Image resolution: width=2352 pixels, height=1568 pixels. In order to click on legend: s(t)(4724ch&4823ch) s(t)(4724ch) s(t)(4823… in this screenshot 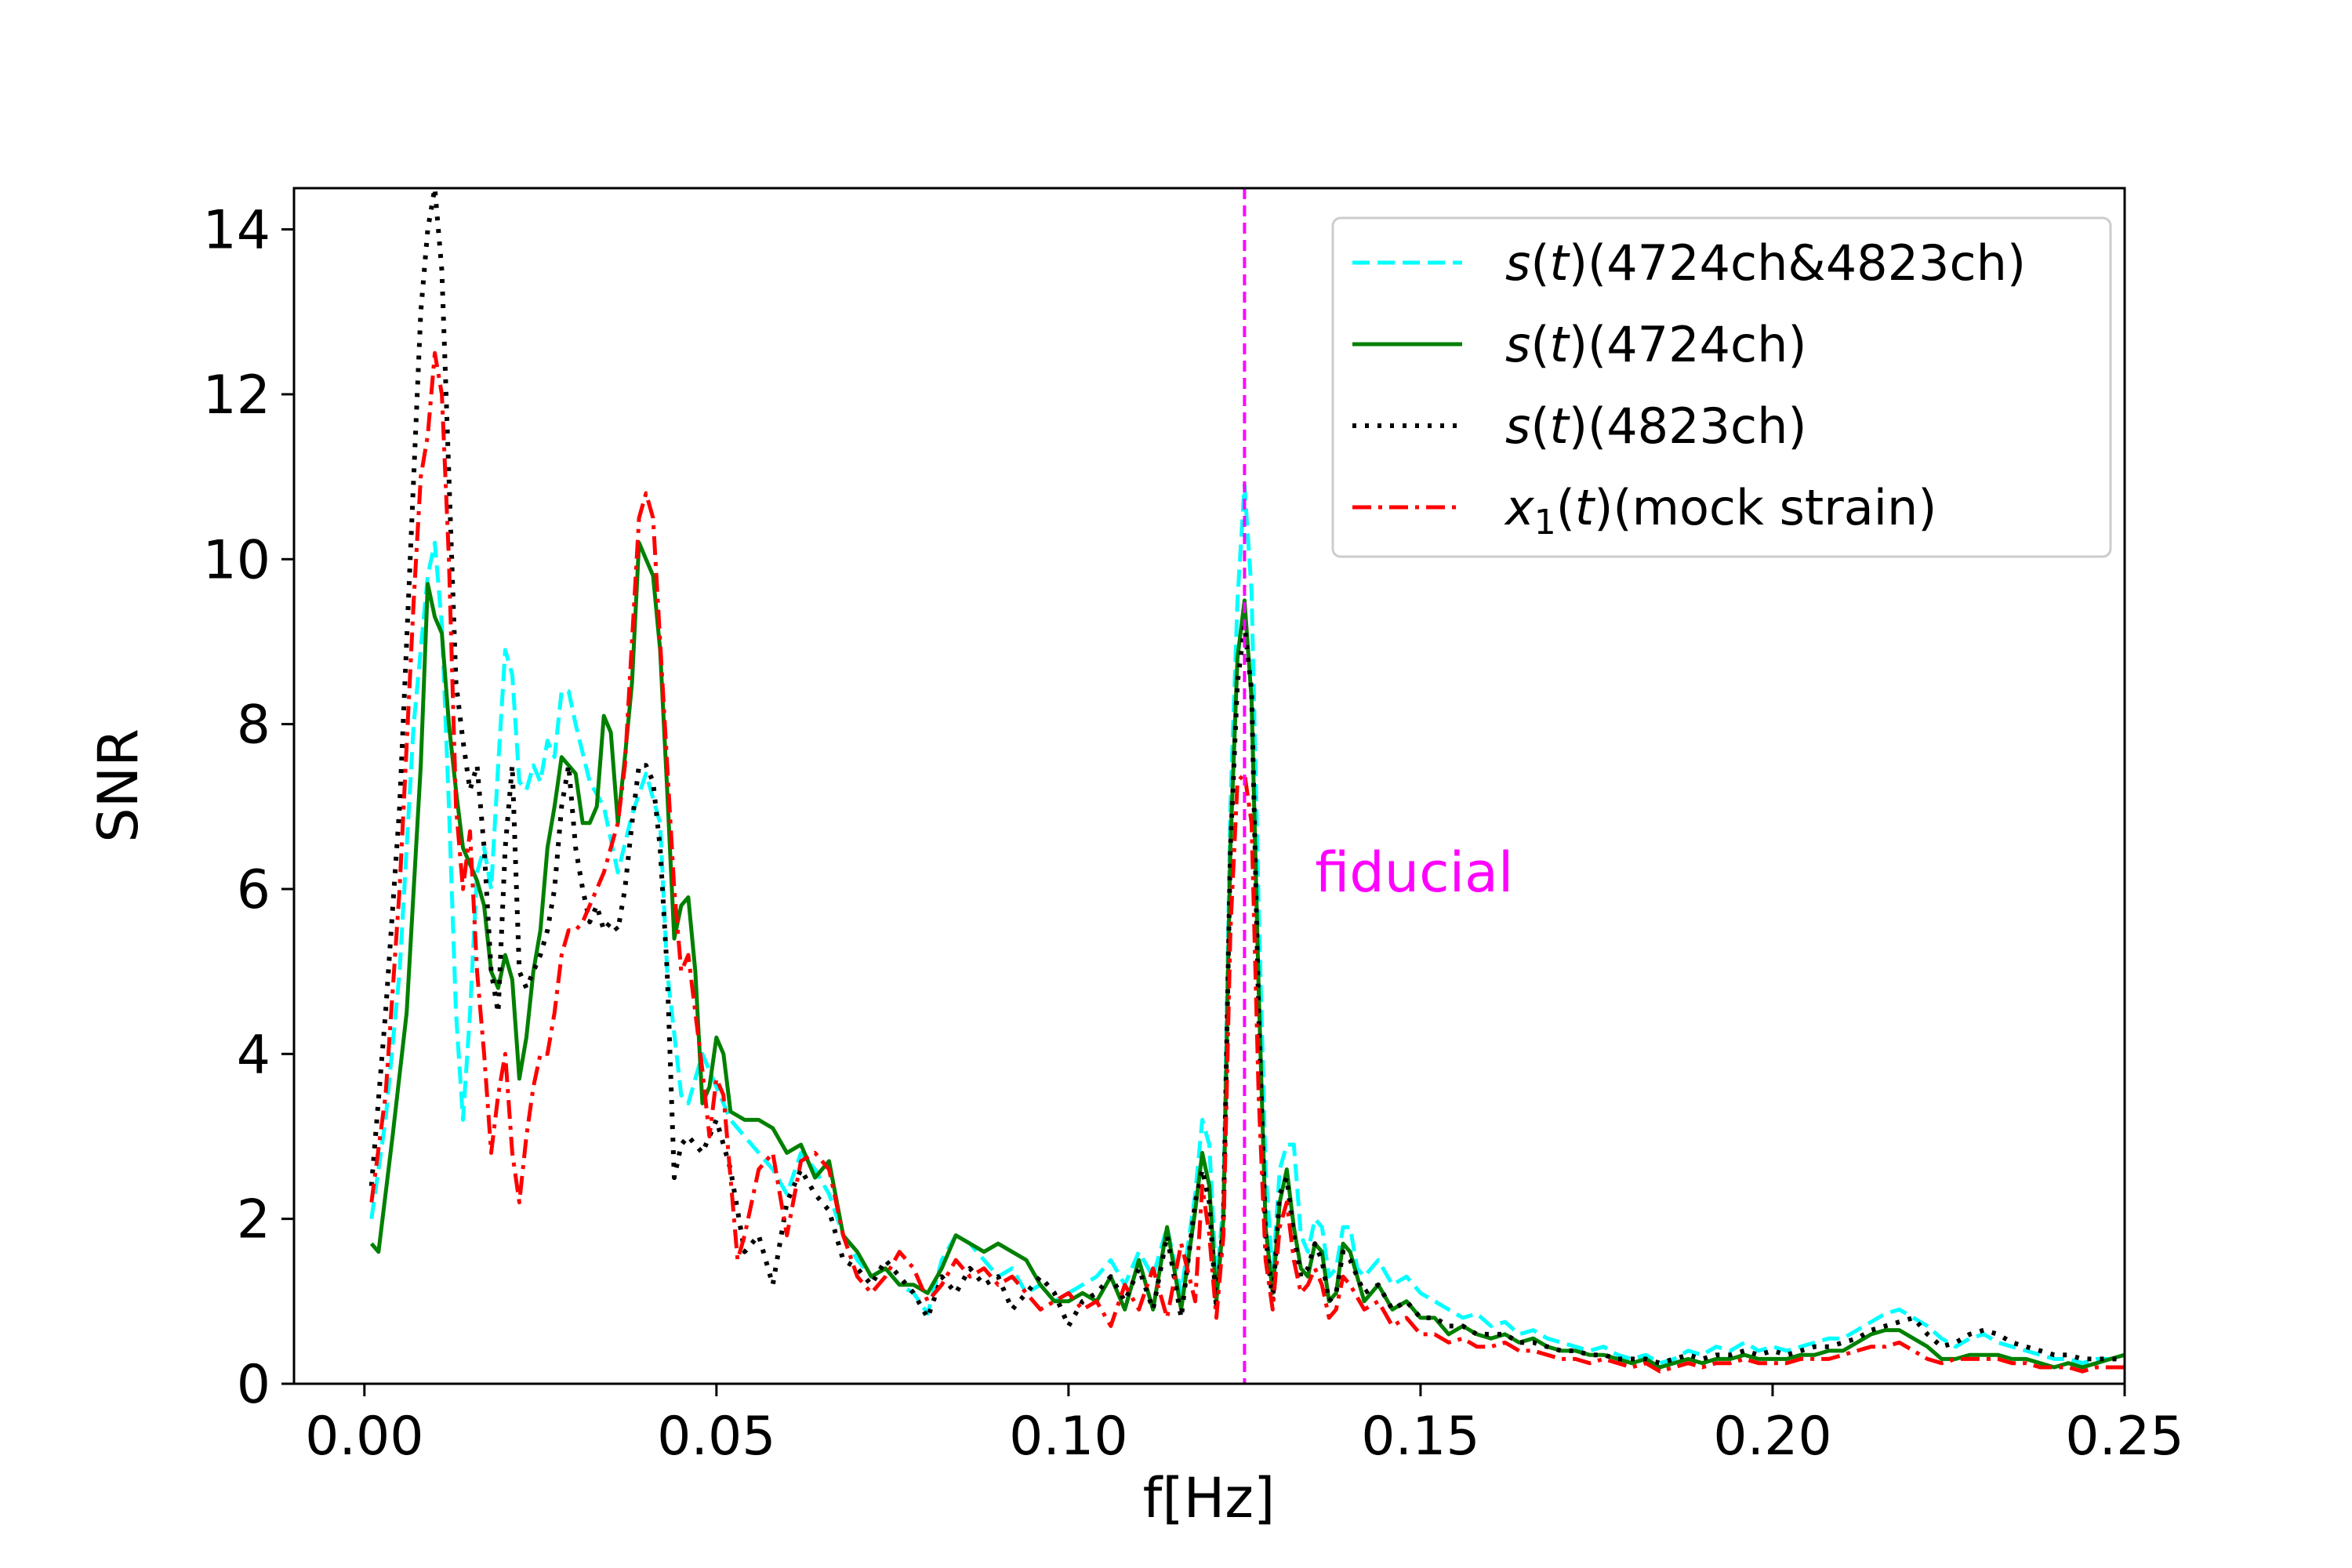, I will do `click(1721, 387)`.